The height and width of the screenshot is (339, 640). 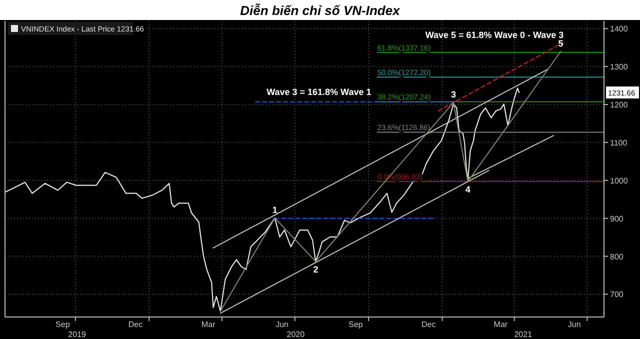 What do you see at coordinates (523, 334) in the screenshot?
I see `text: 2021` at bounding box center [523, 334].